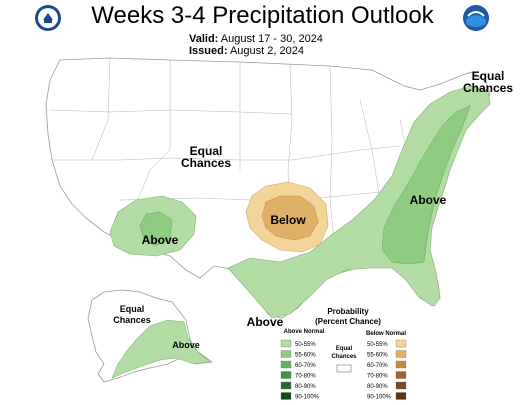  I want to click on equal-chances-ne-label-2: Chances, so click(488, 88).